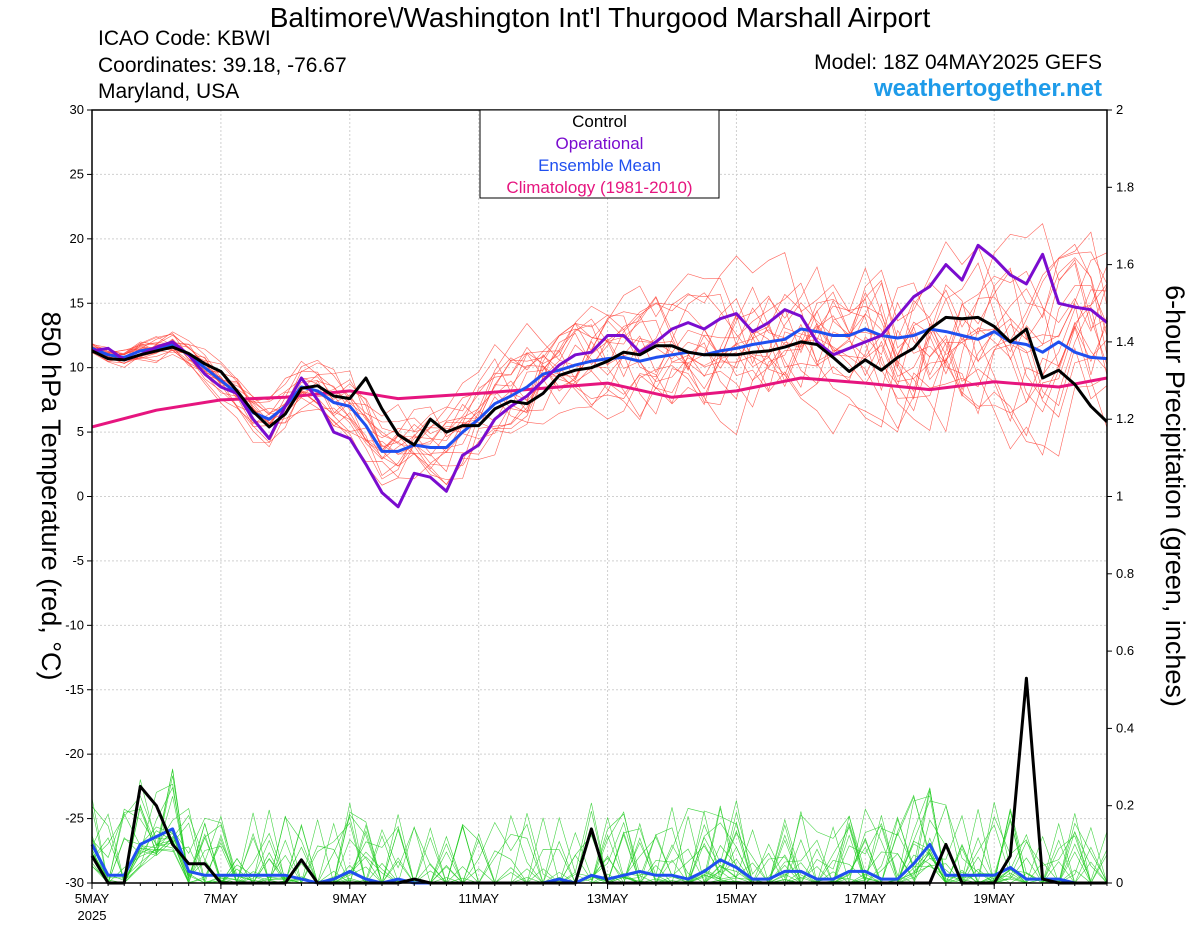  Describe the element at coordinates (599, 402) in the screenshot. I see `climatology-line` at that location.